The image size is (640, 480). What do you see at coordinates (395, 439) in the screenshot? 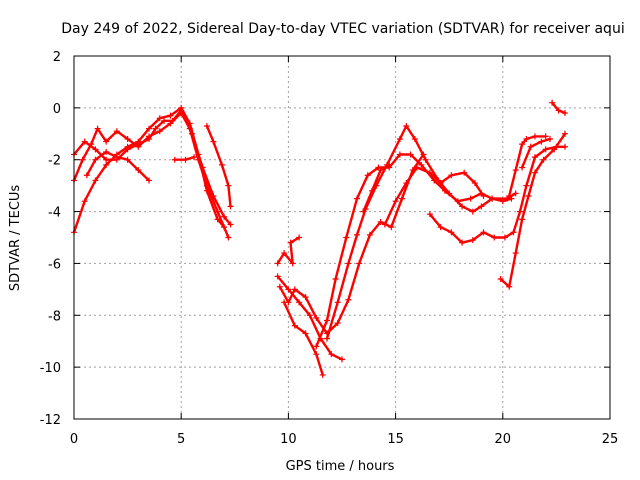
I see `x-tick-label: 15` at bounding box center [395, 439].